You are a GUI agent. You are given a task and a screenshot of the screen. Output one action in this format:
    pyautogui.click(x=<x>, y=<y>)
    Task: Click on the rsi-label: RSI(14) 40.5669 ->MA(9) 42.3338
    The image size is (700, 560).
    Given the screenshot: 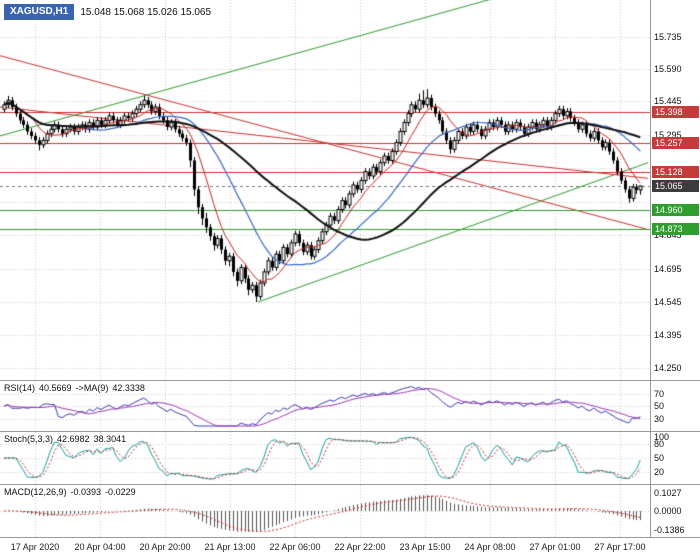 What is the action you would take?
    pyautogui.click(x=74, y=388)
    